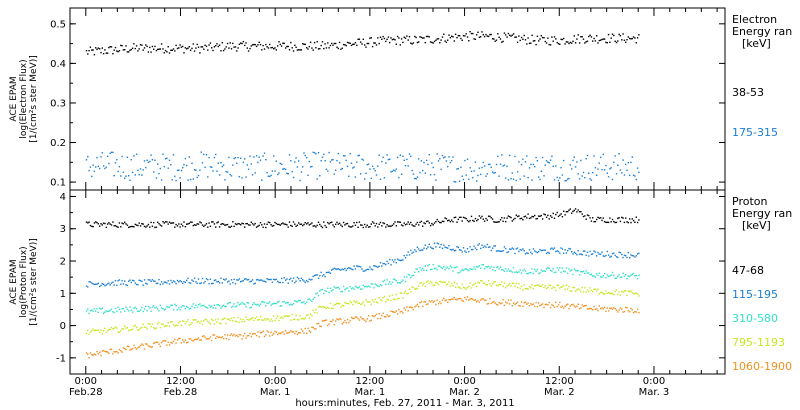 The height and width of the screenshot is (410, 800). I want to click on legend-title: [keV], so click(756, 225).